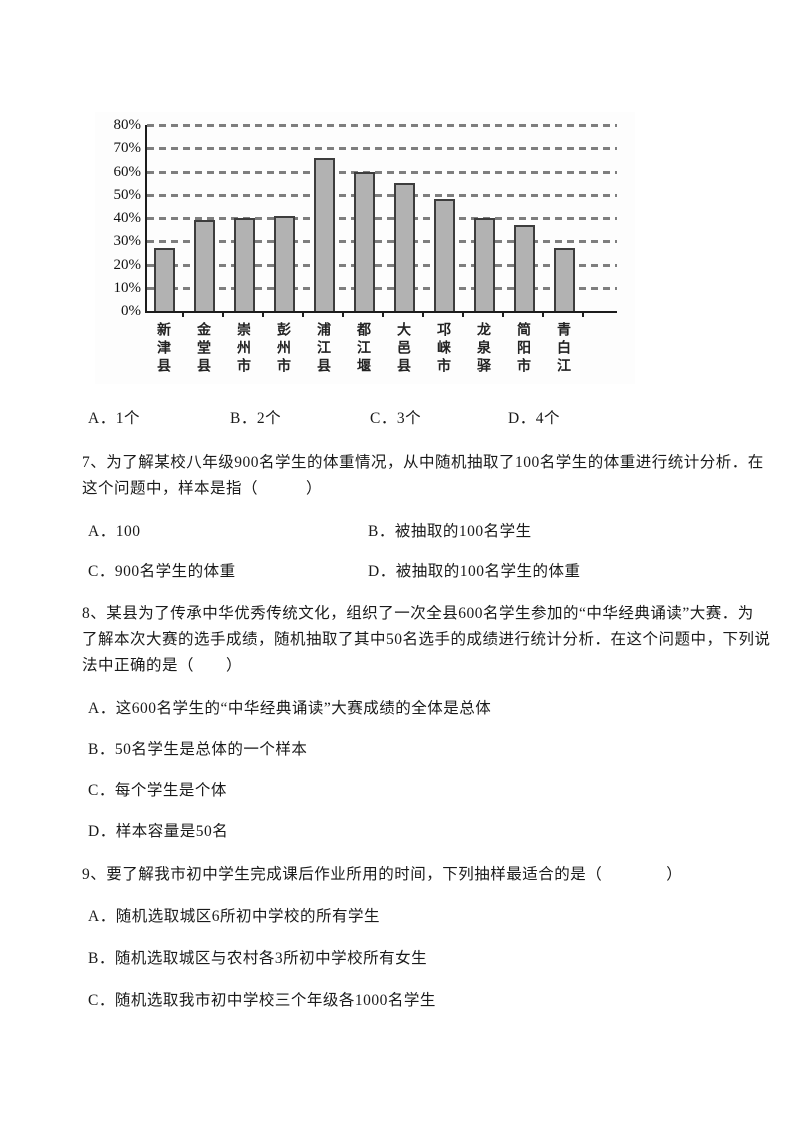 The width and height of the screenshot is (794, 1123). What do you see at coordinates (157, 790) in the screenshot?
I see `q8-option-c: C．每个学生是个体` at bounding box center [157, 790].